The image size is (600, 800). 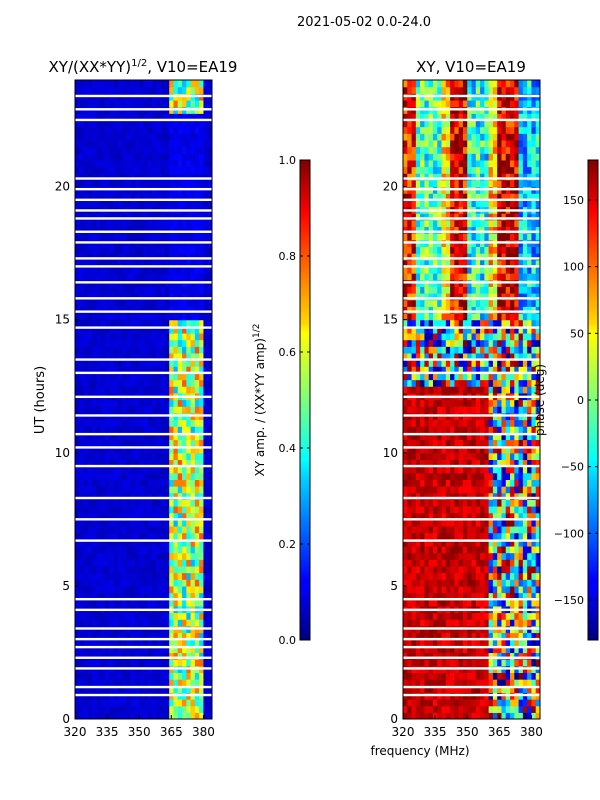 What do you see at coordinates (305, 400) in the screenshot?
I see `left-colorbar` at bounding box center [305, 400].